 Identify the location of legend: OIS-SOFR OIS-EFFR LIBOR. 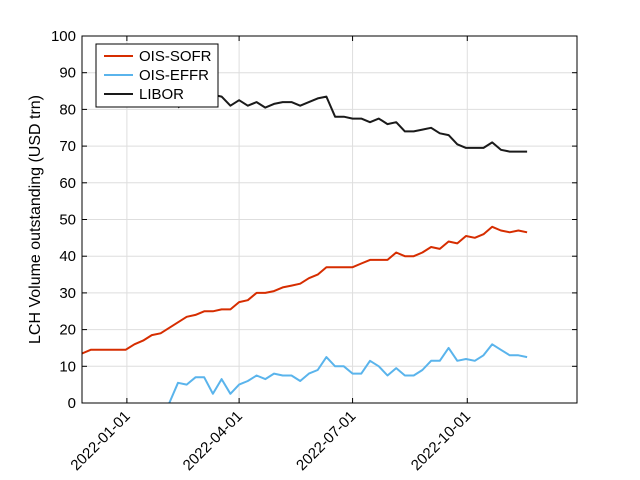
(157, 75).